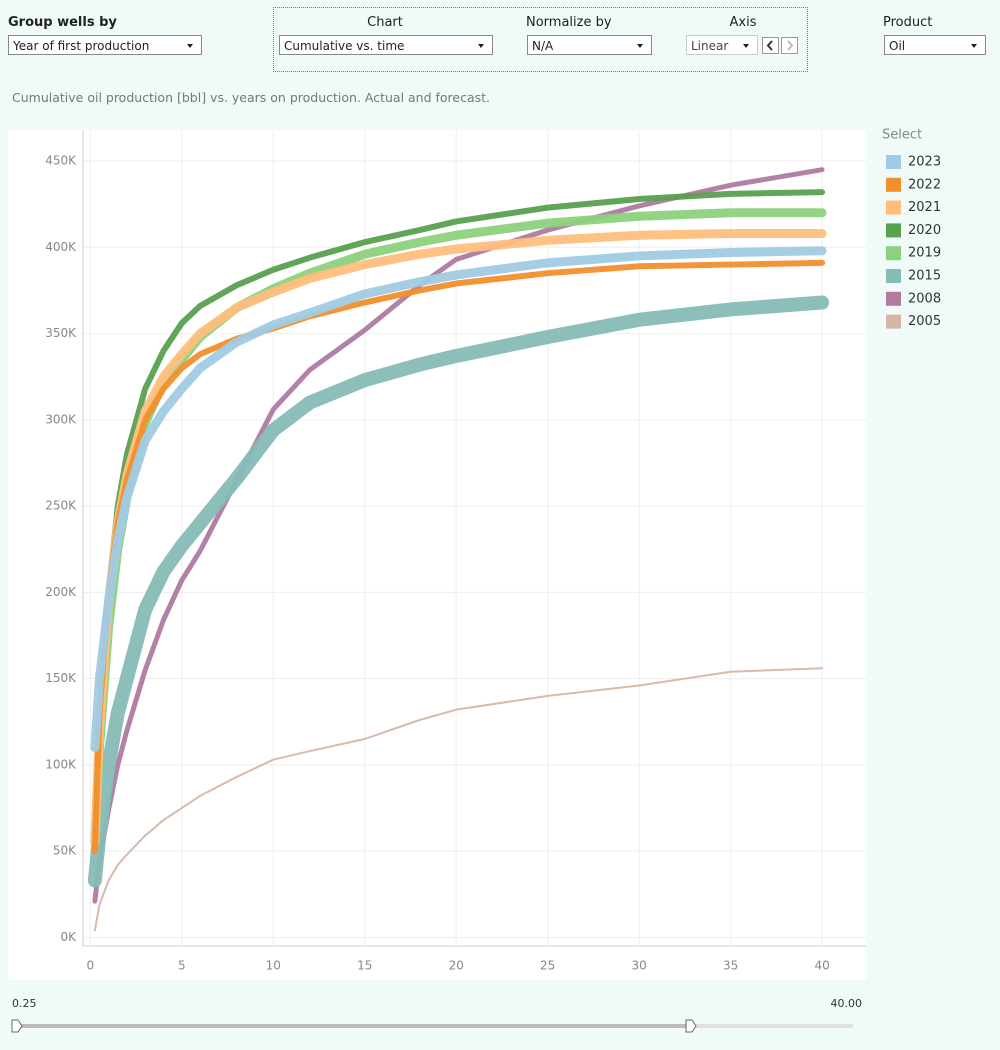 This screenshot has height=1050, width=1000. What do you see at coordinates (364, 966) in the screenshot?
I see `x-tick-label: 15` at bounding box center [364, 966].